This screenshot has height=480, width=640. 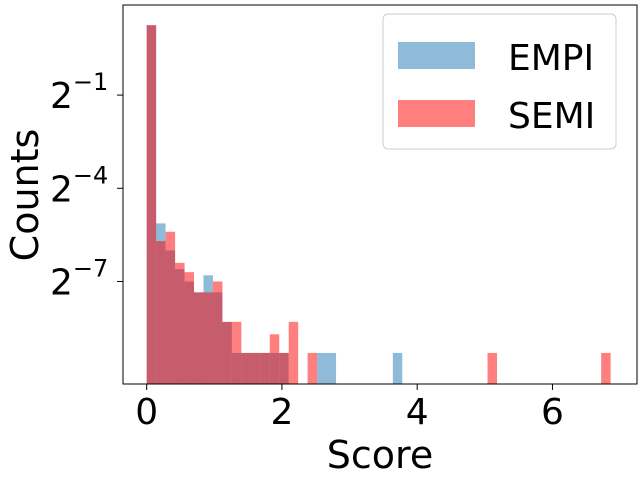 I want to click on x-tick-label: 0, so click(x=146, y=412).